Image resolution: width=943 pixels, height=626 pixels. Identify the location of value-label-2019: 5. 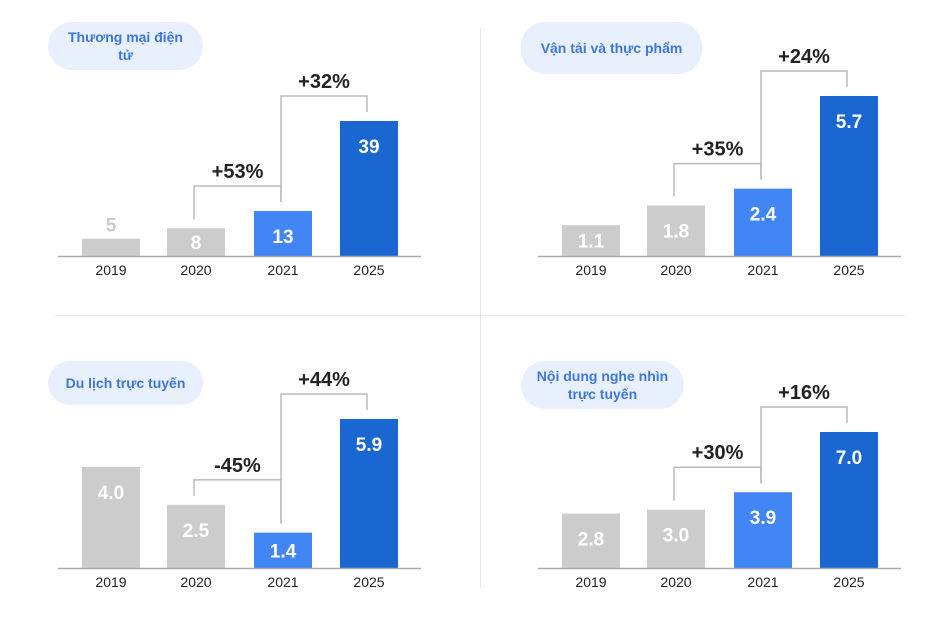
(111, 226).